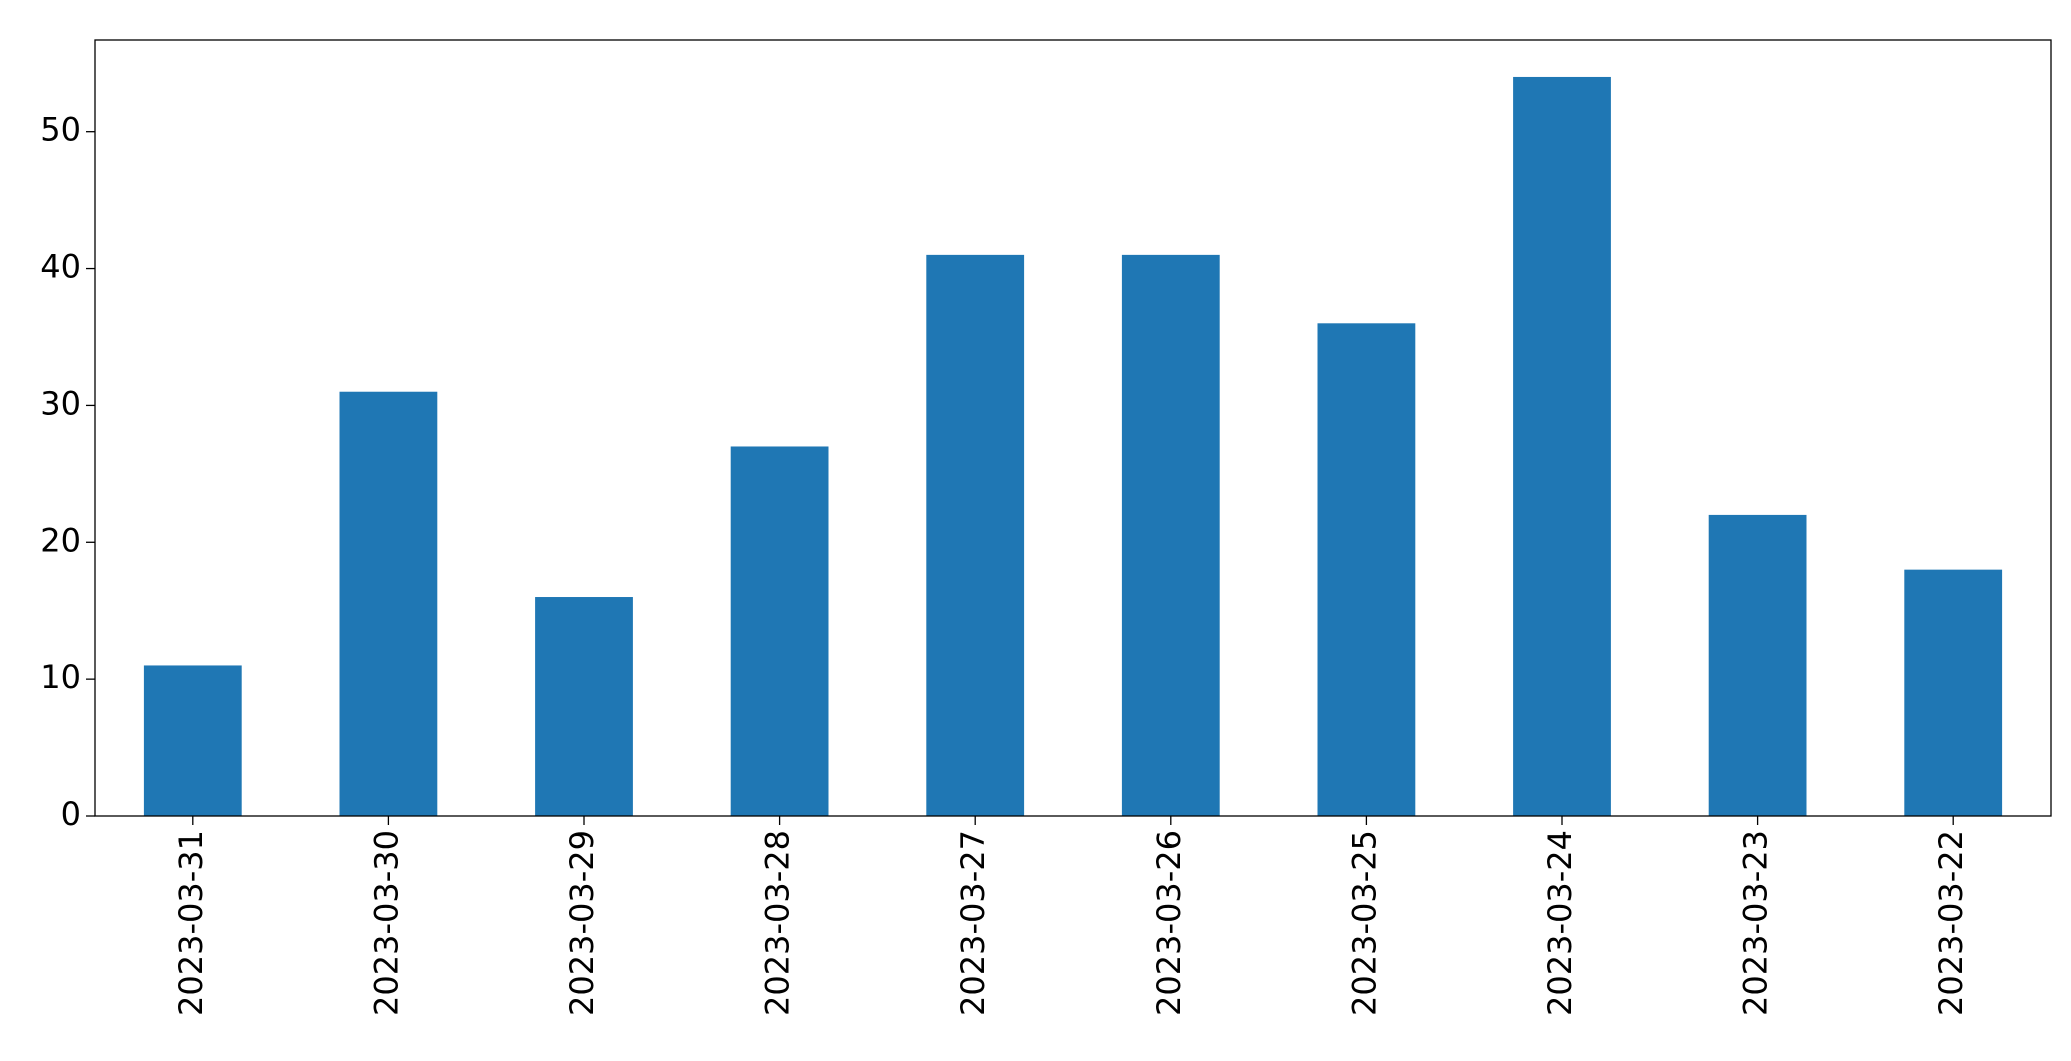  What do you see at coordinates (1951, 923) in the screenshot?
I see `x-tick-label: 2023-03-22` at bounding box center [1951, 923].